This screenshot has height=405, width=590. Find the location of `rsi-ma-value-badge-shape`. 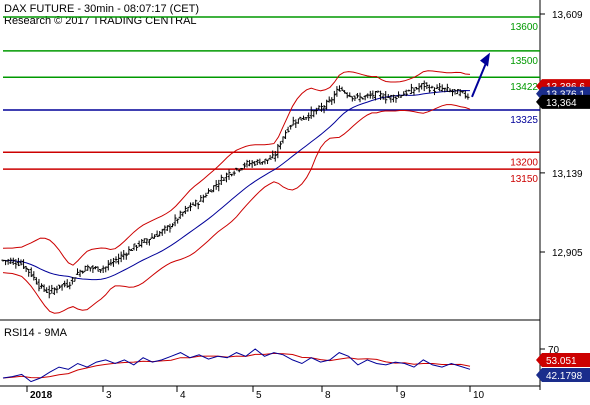

rsi-ma-value-badge-shape is located at coordinates (563, 360).